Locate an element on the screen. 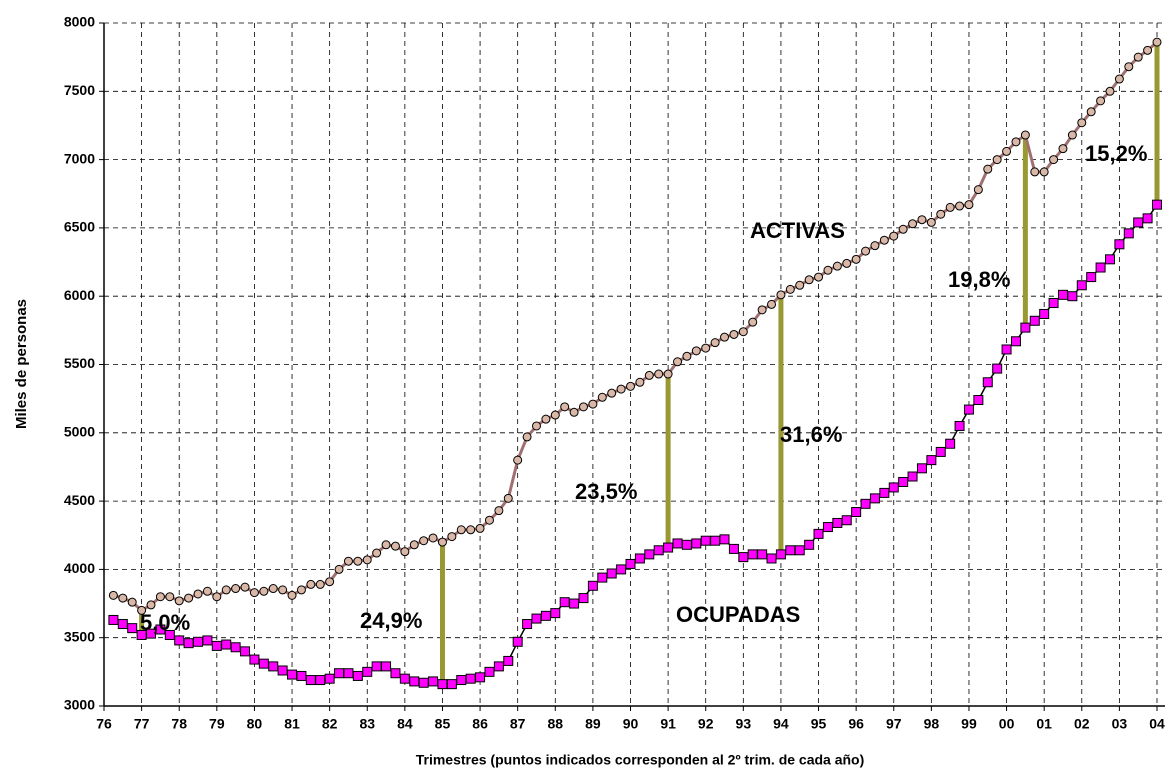 The image size is (1170, 777). x-tick-label: 97 is located at coordinates (894, 724).